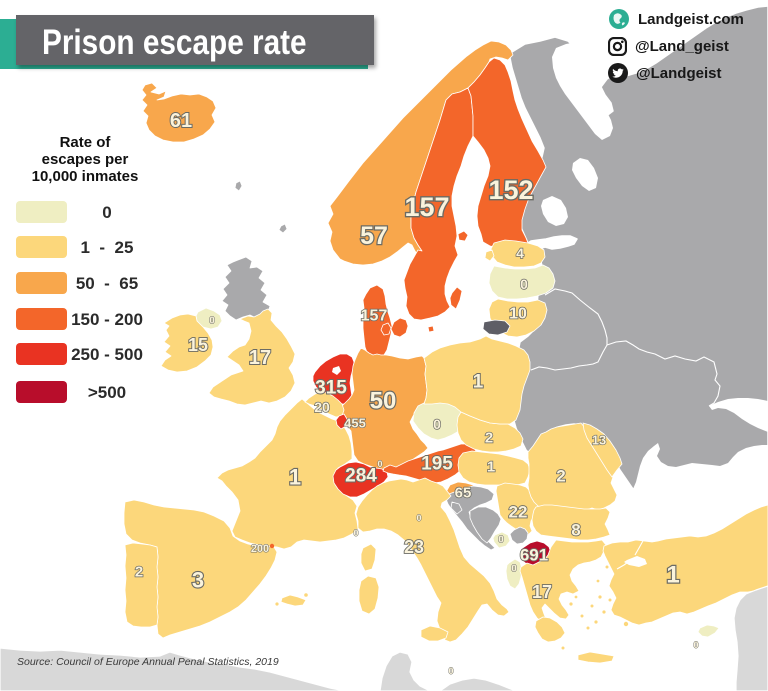 This screenshot has width=768, height=691. What do you see at coordinates (437, 464) in the screenshot?
I see `svg-text: 195` at bounding box center [437, 464].